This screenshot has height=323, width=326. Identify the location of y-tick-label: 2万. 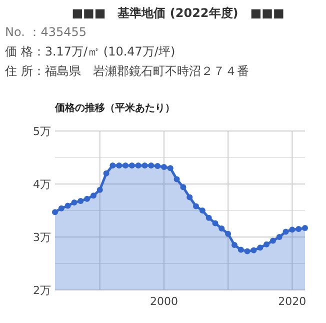
(42, 290).